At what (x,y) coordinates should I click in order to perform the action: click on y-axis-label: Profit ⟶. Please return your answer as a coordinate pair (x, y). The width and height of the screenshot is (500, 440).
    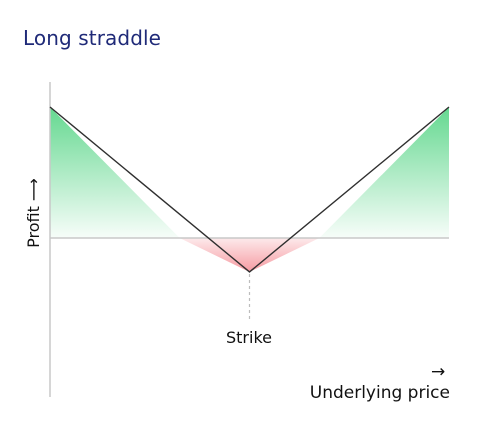
    Looking at the image, I should click on (34, 213).